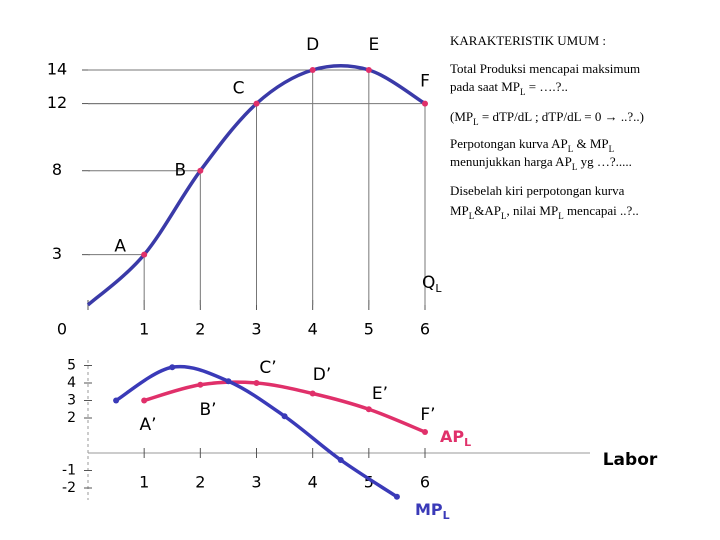 This screenshot has width=720, height=540. What do you see at coordinates (509, 143) in the screenshot?
I see `note-text: Perpotongan kurva AP` at bounding box center [509, 143].